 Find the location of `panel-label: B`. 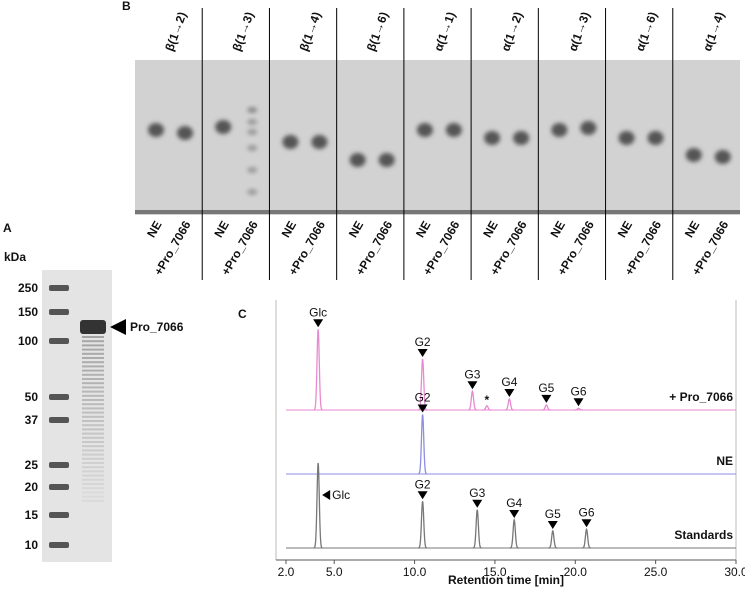

panel-label: B is located at coordinates (126, 6).